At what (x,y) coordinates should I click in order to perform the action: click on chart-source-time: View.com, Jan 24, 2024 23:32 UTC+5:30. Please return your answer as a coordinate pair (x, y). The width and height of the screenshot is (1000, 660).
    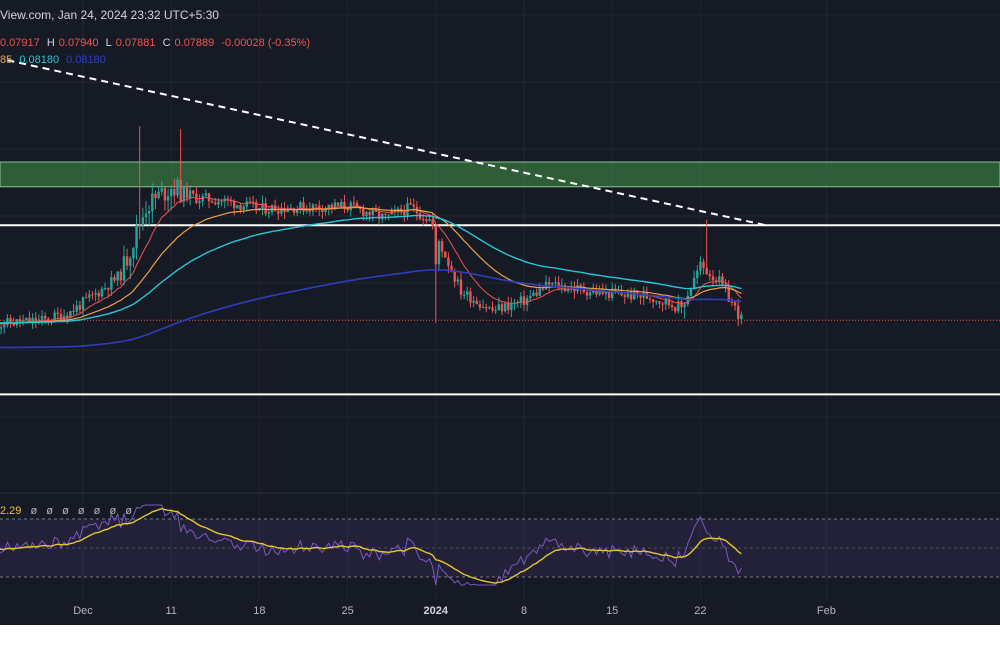
    Looking at the image, I should click on (111, 15).